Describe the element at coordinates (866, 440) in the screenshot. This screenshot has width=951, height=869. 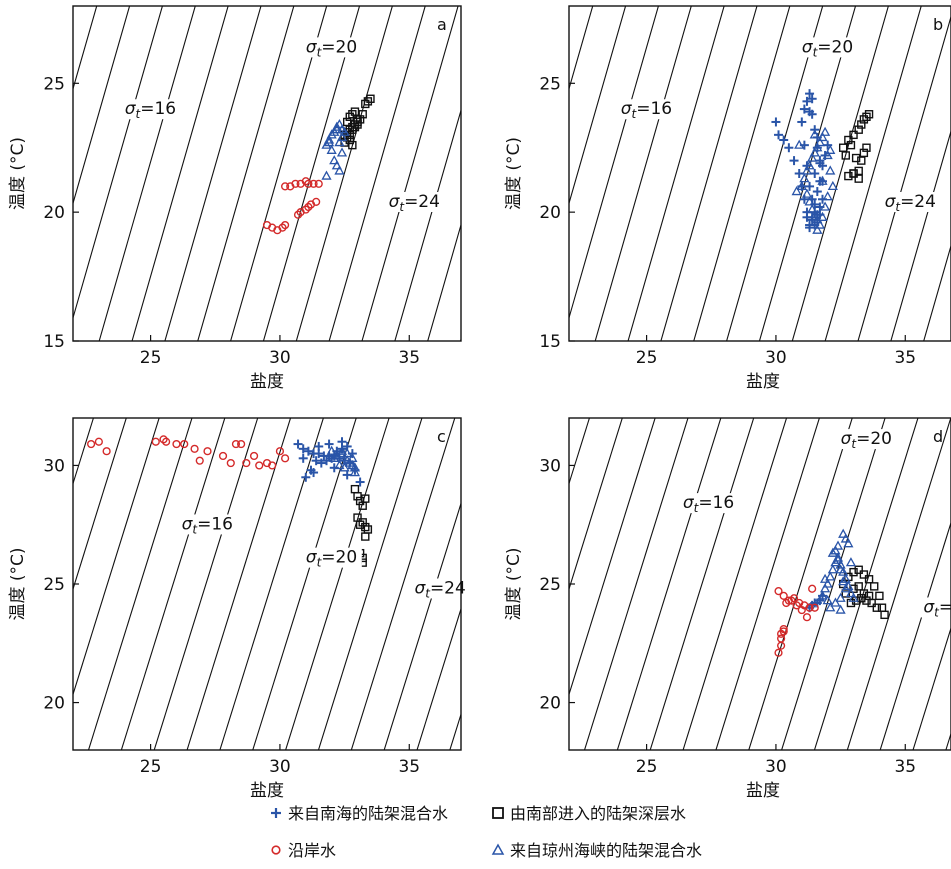
I see `svg-text: σt=20` at that location.